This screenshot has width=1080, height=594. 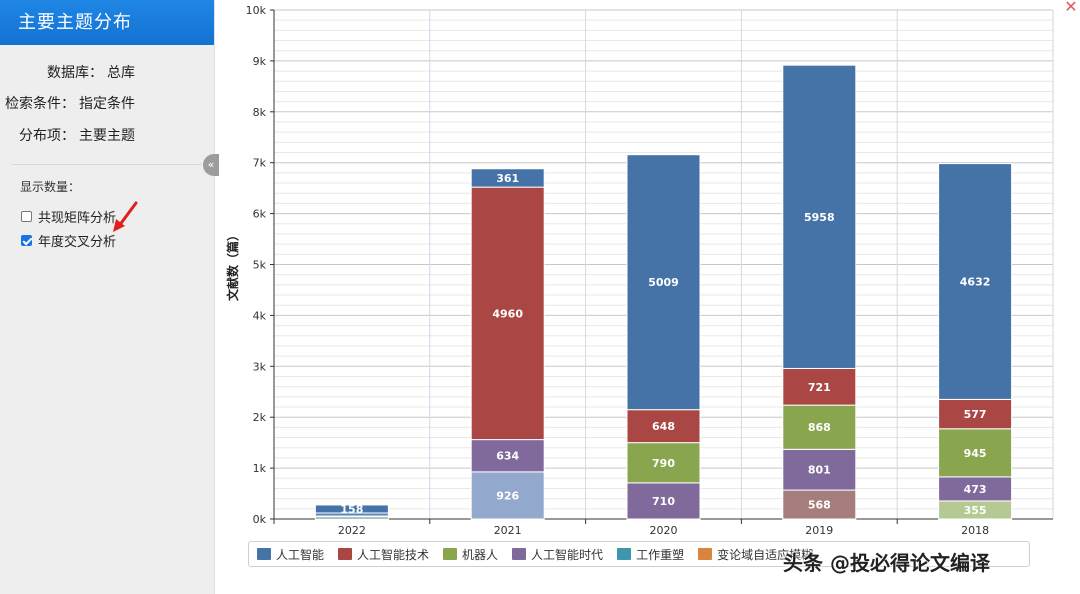 I want to click on legend-item: 人工智能时代, so click(x=557, y=554).